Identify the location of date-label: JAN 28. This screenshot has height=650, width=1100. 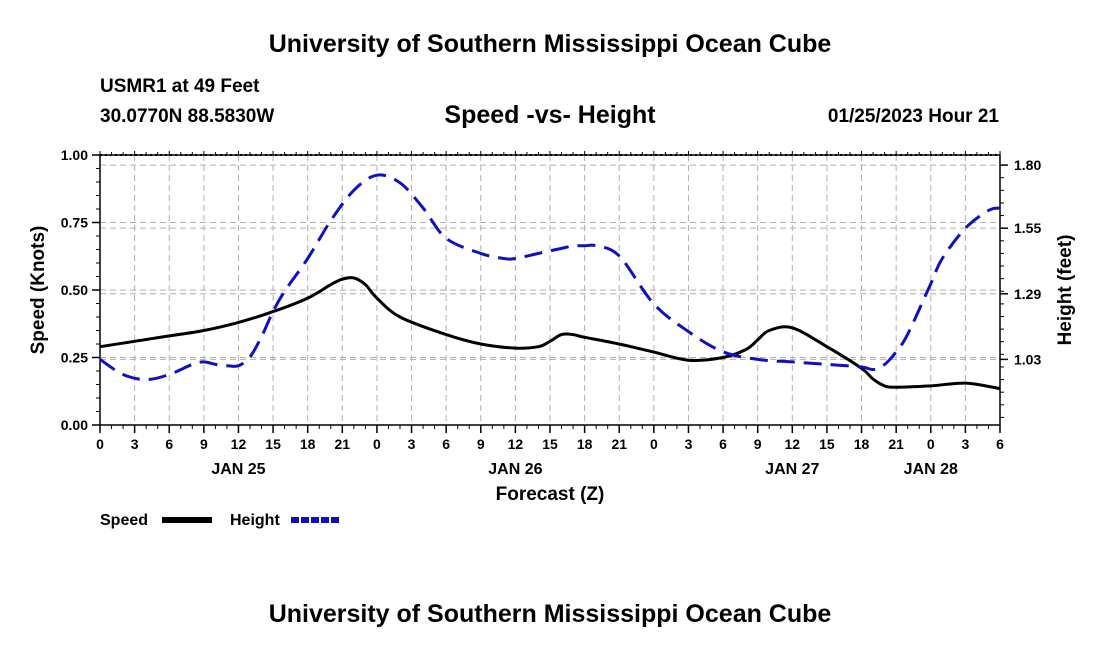
(931, 469).